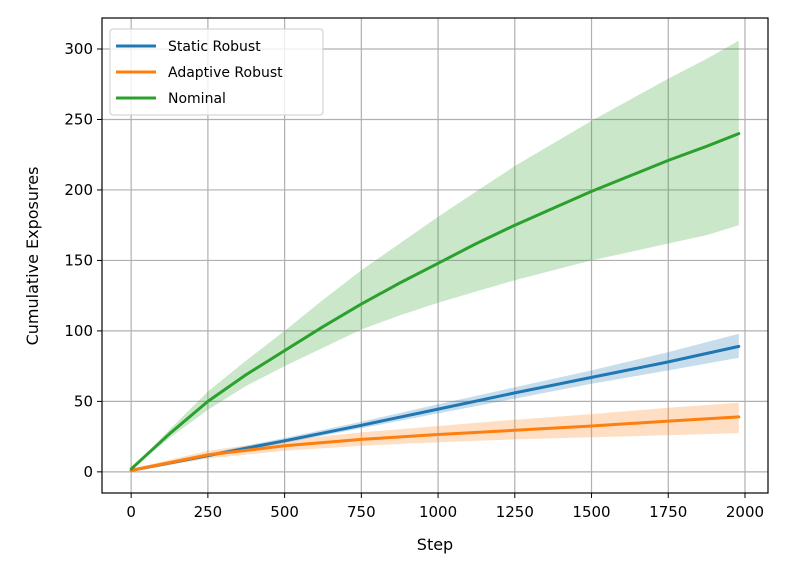 The width and height of the screenshot is (793, 577). What do you see at coordinates (208, 512) in the screenshot?
I see `x-tick-label: 250` at bounding box center [208, 512].